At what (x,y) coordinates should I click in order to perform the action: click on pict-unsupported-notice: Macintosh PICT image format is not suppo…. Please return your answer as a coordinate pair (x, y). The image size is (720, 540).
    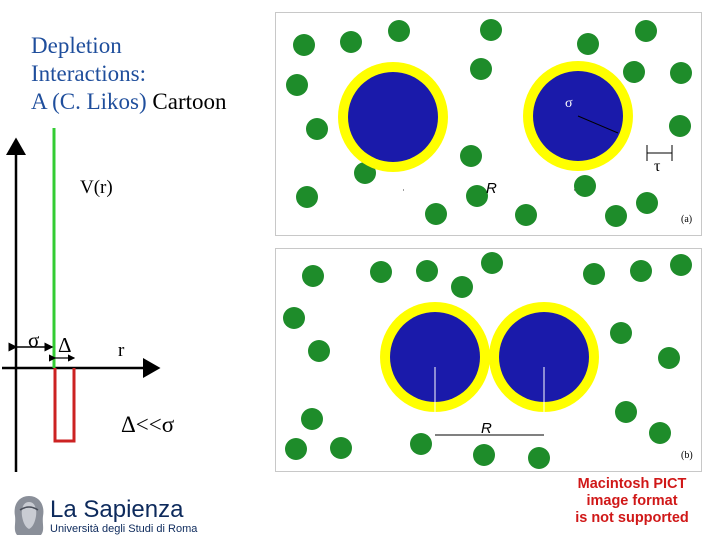
    Looking at the image, I should click on (632, 501).